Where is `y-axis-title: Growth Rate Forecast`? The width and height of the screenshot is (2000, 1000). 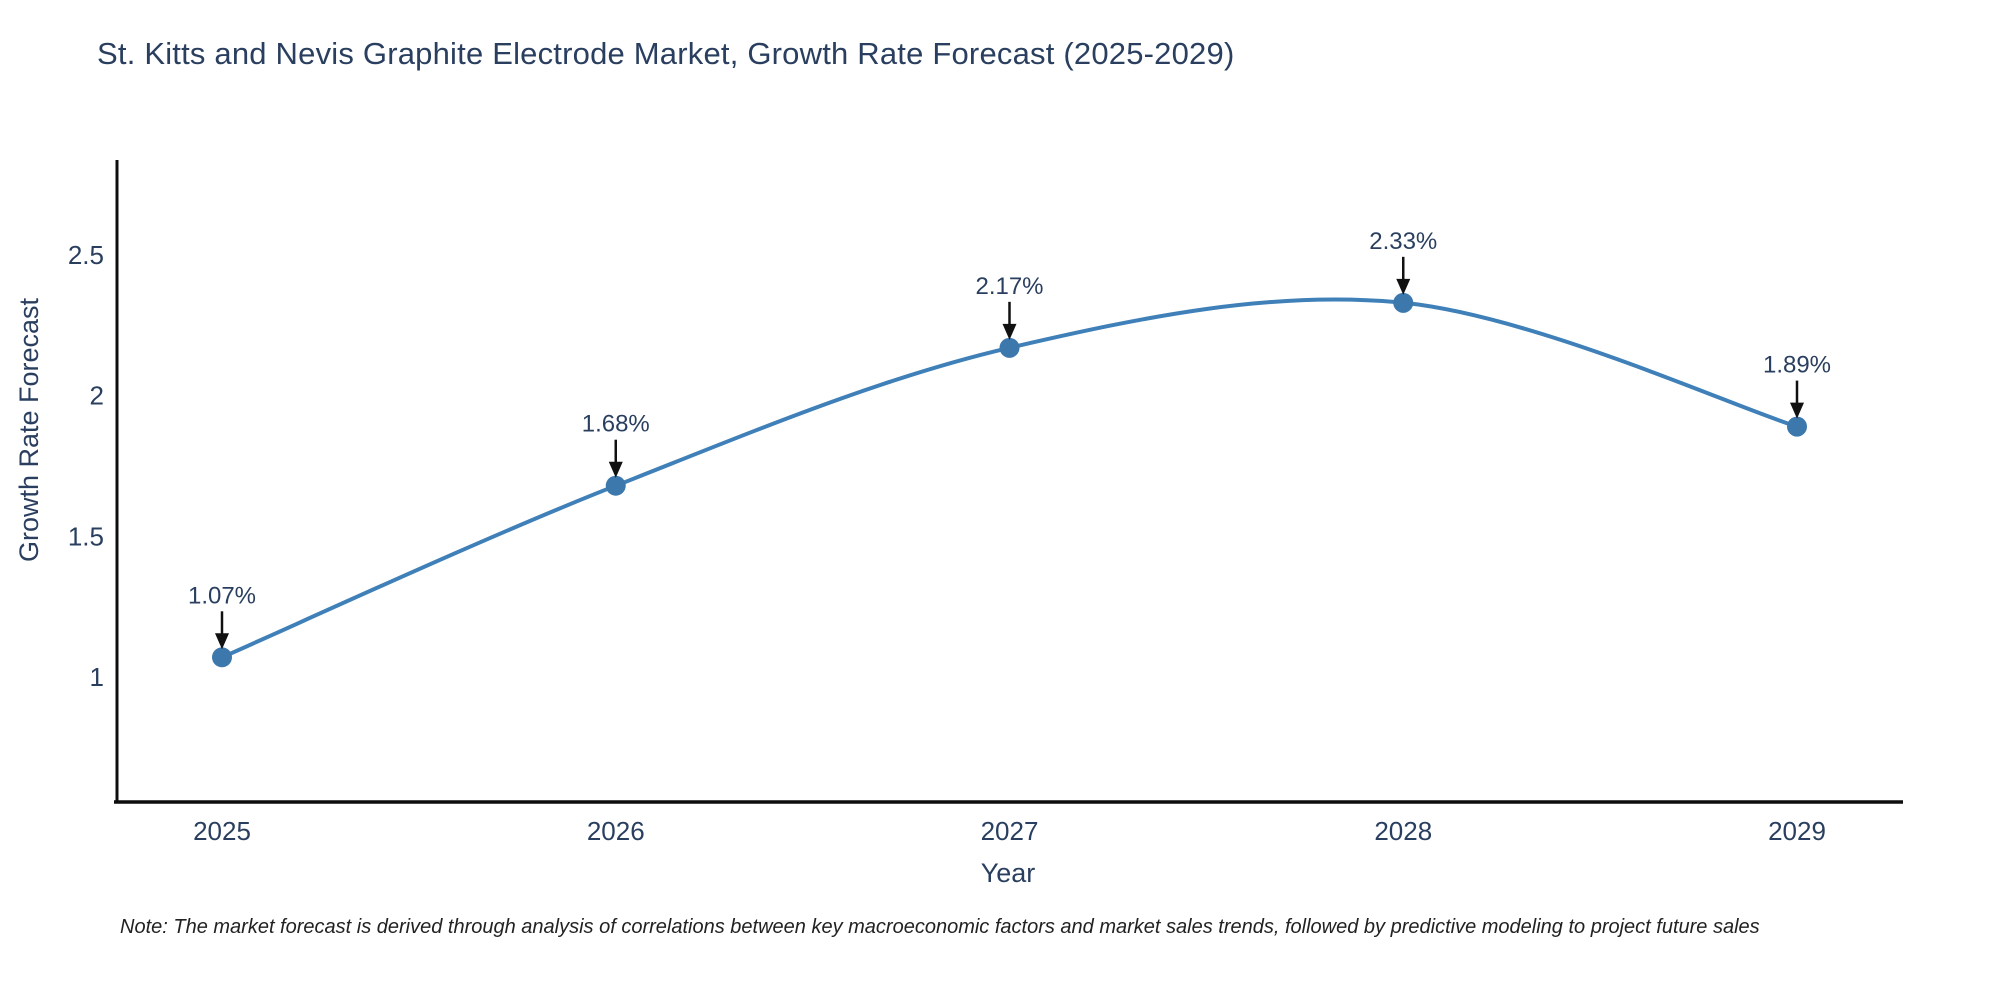
y-axis-title: Growth Rate Forecast is located at coordinates (29, 429).